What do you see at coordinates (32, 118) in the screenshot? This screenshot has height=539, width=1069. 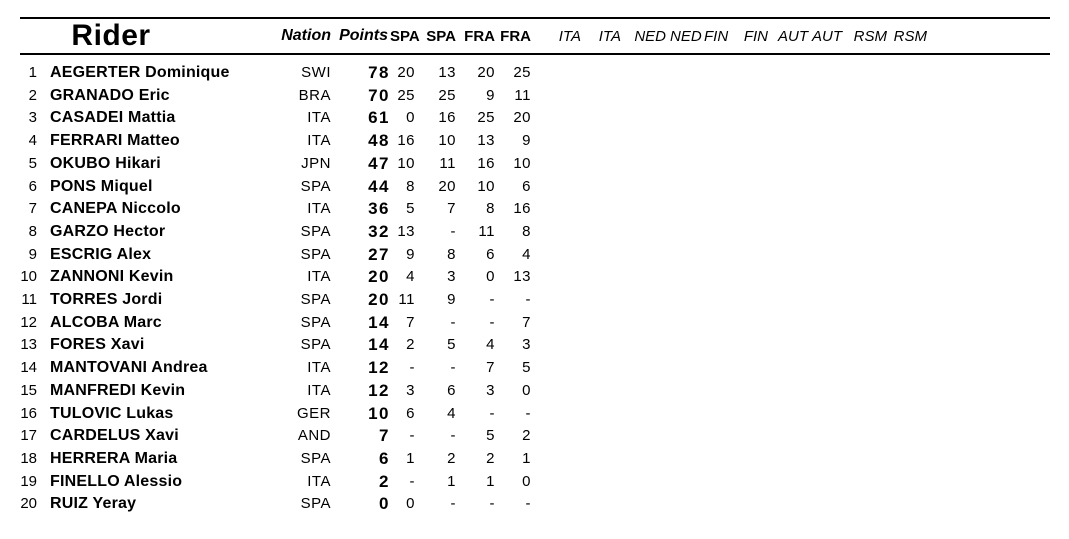 I see `rank-cell: 3` at bounding box center [32, 118].